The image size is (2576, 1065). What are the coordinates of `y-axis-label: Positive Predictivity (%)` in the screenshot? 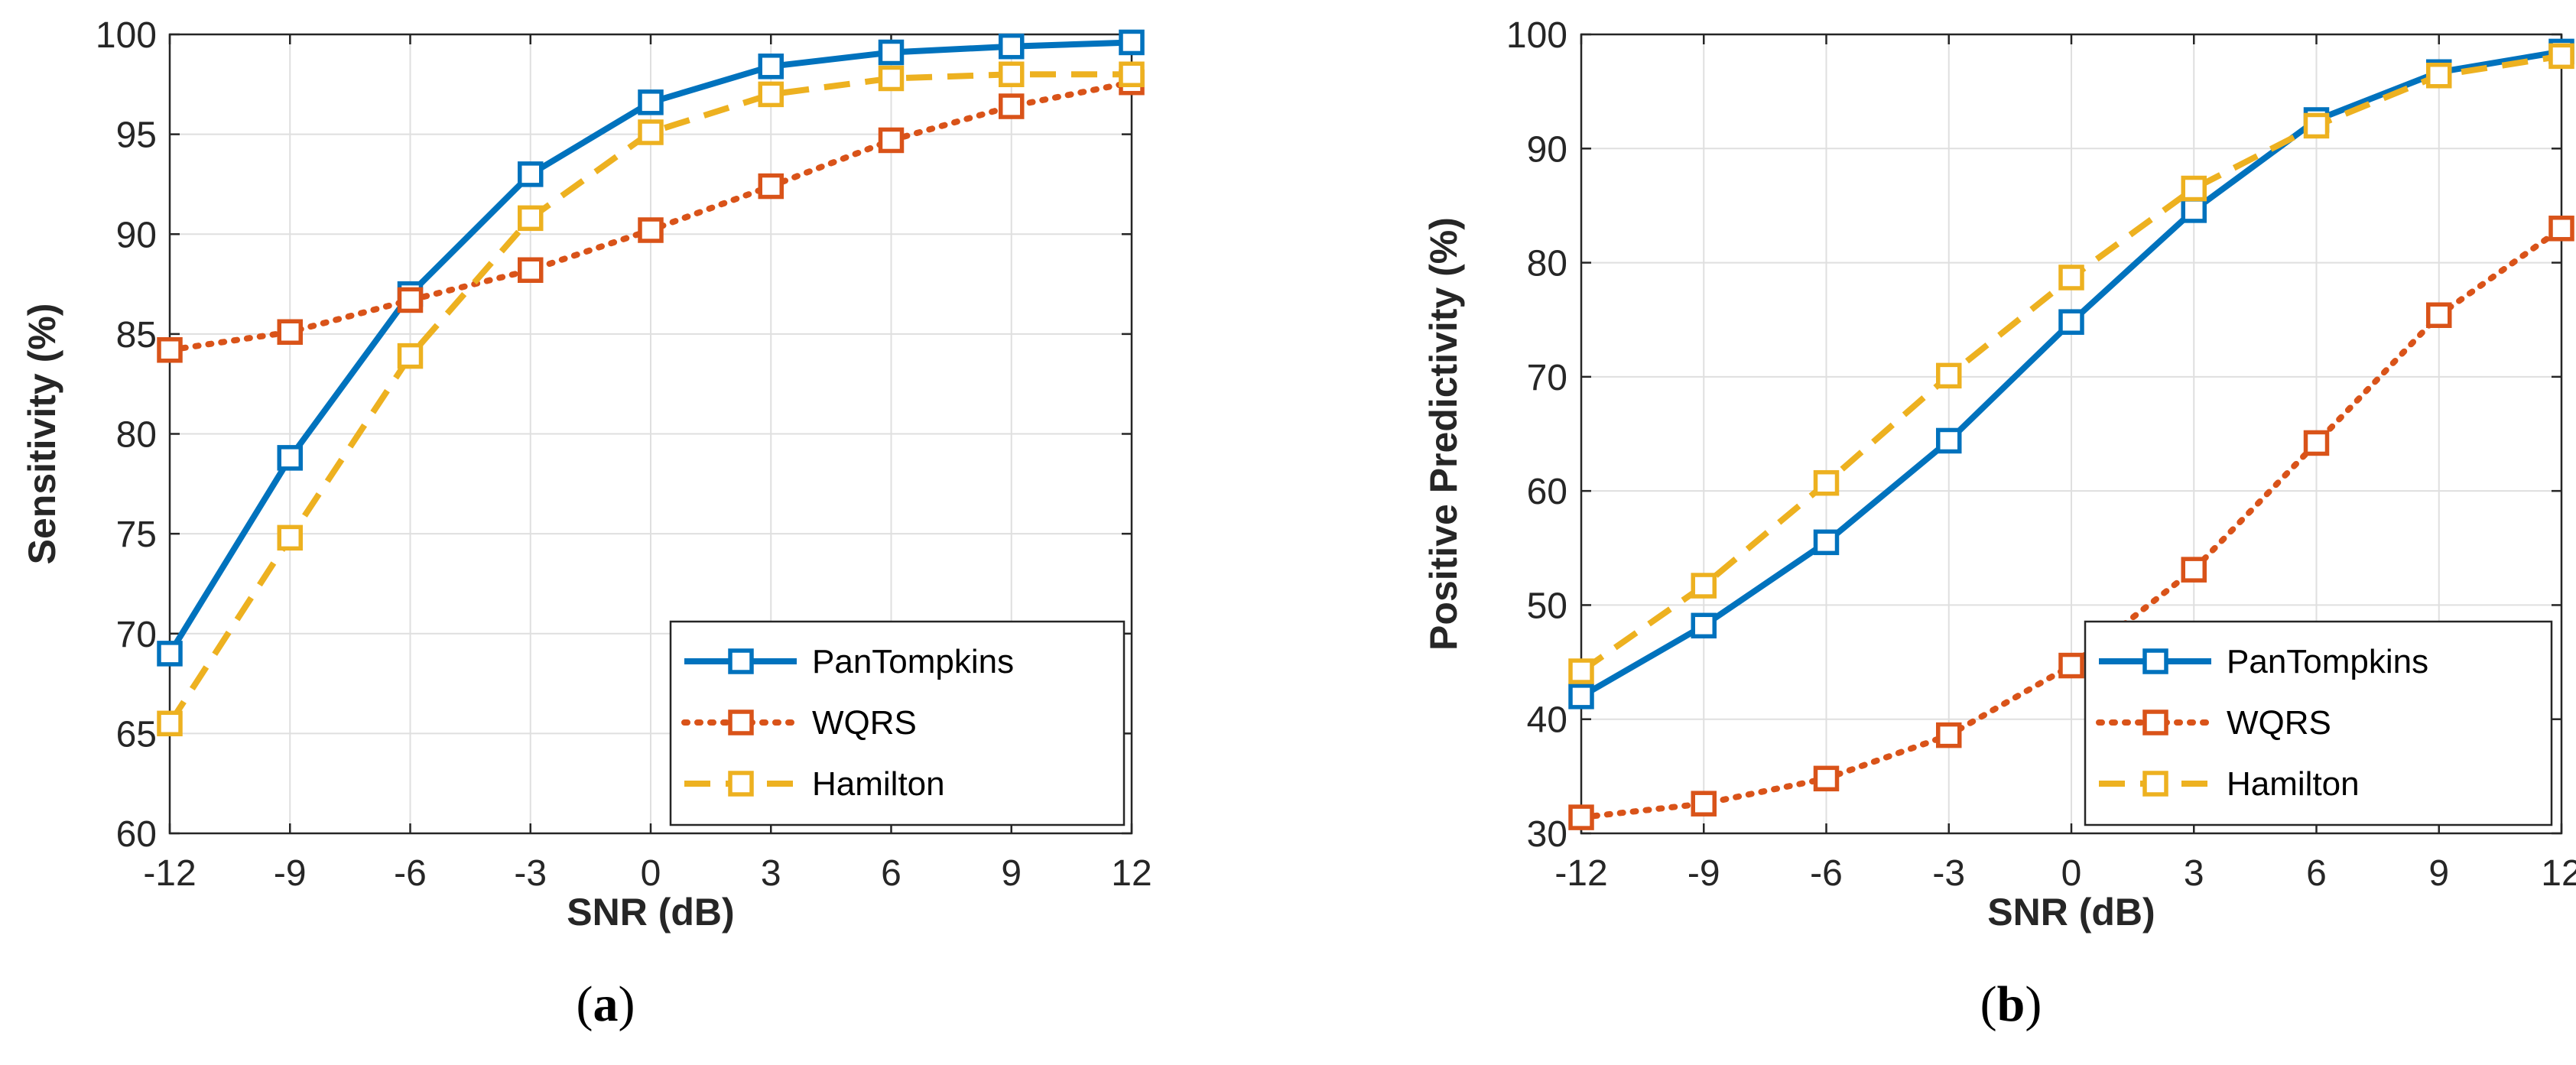 It's located at (1444, 434).